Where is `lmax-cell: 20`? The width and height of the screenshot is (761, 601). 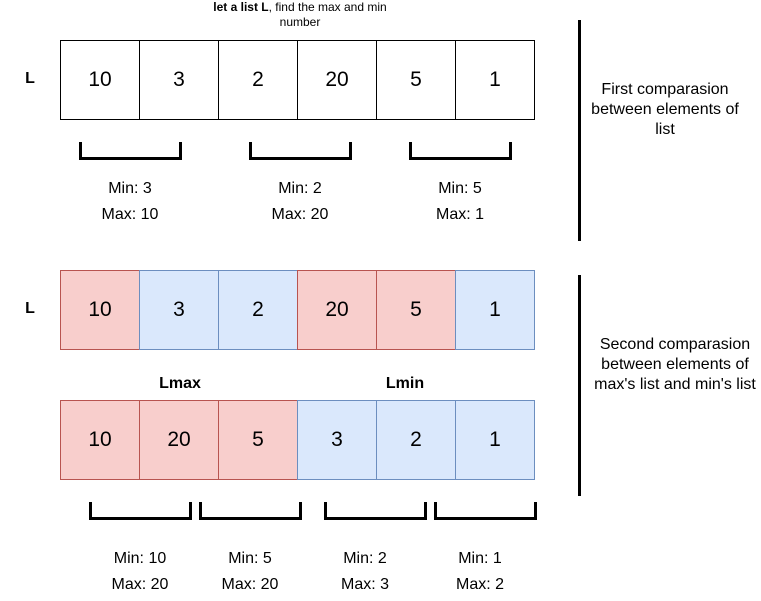 lmax-cell: 20 is located at coordinates (179, 440).